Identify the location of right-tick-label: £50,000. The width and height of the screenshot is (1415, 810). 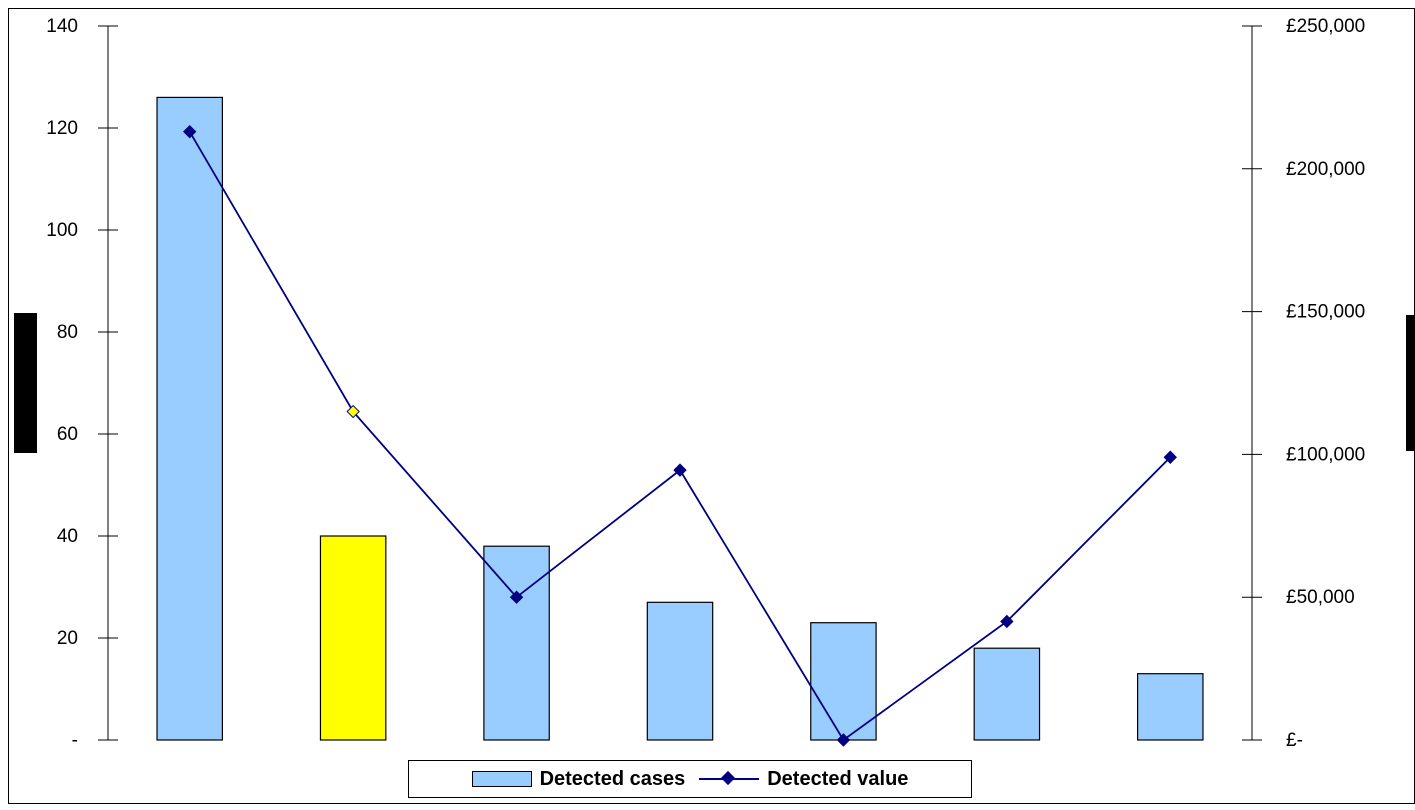
(1320, 597).